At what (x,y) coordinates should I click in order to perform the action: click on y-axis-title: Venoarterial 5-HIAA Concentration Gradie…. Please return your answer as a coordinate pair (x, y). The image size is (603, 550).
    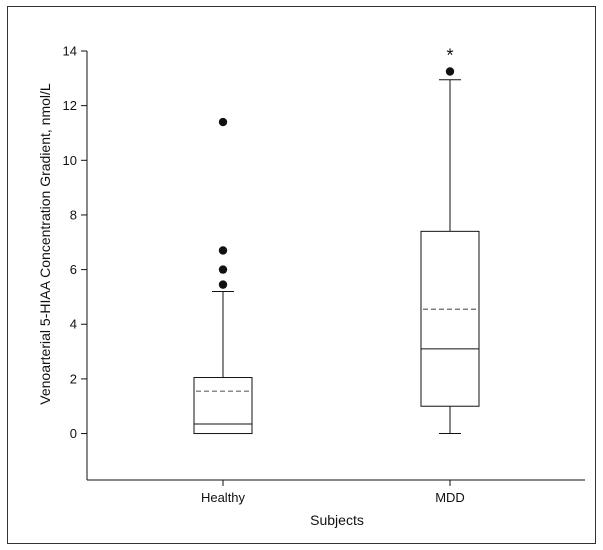
    Looking at the image, I should click on (45, 244).